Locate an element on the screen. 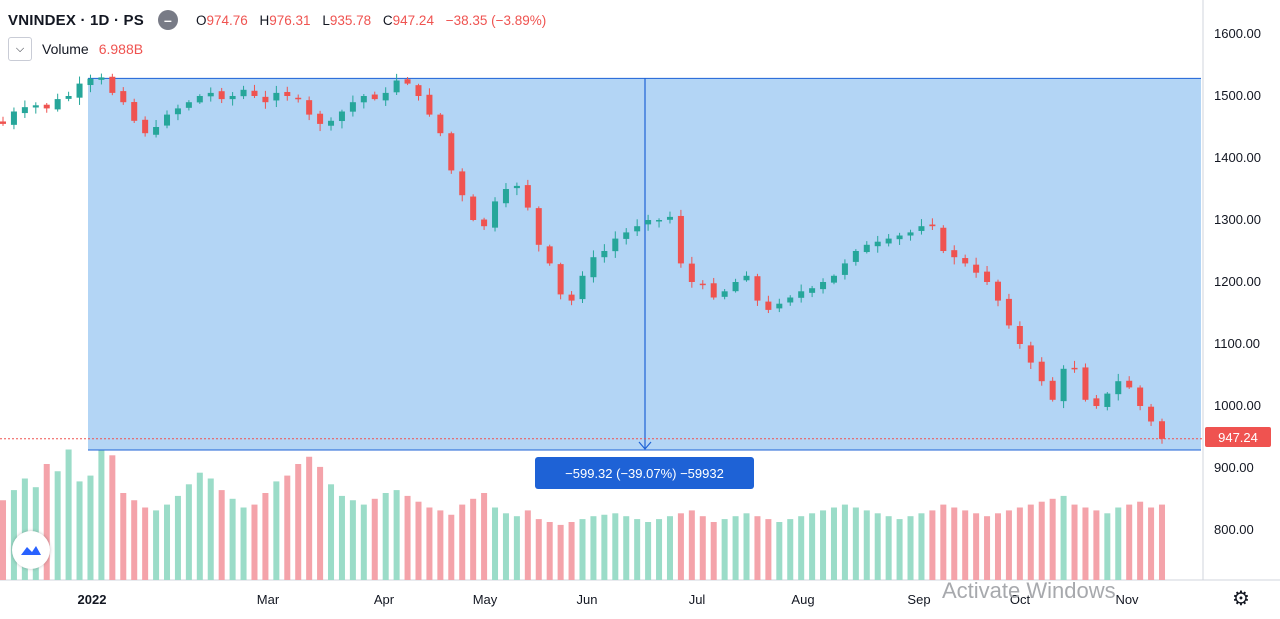 Image resolution: width=1280 pixels, height=619 pixels. tradingview-logo-icon is located at coordinates (31, 550).